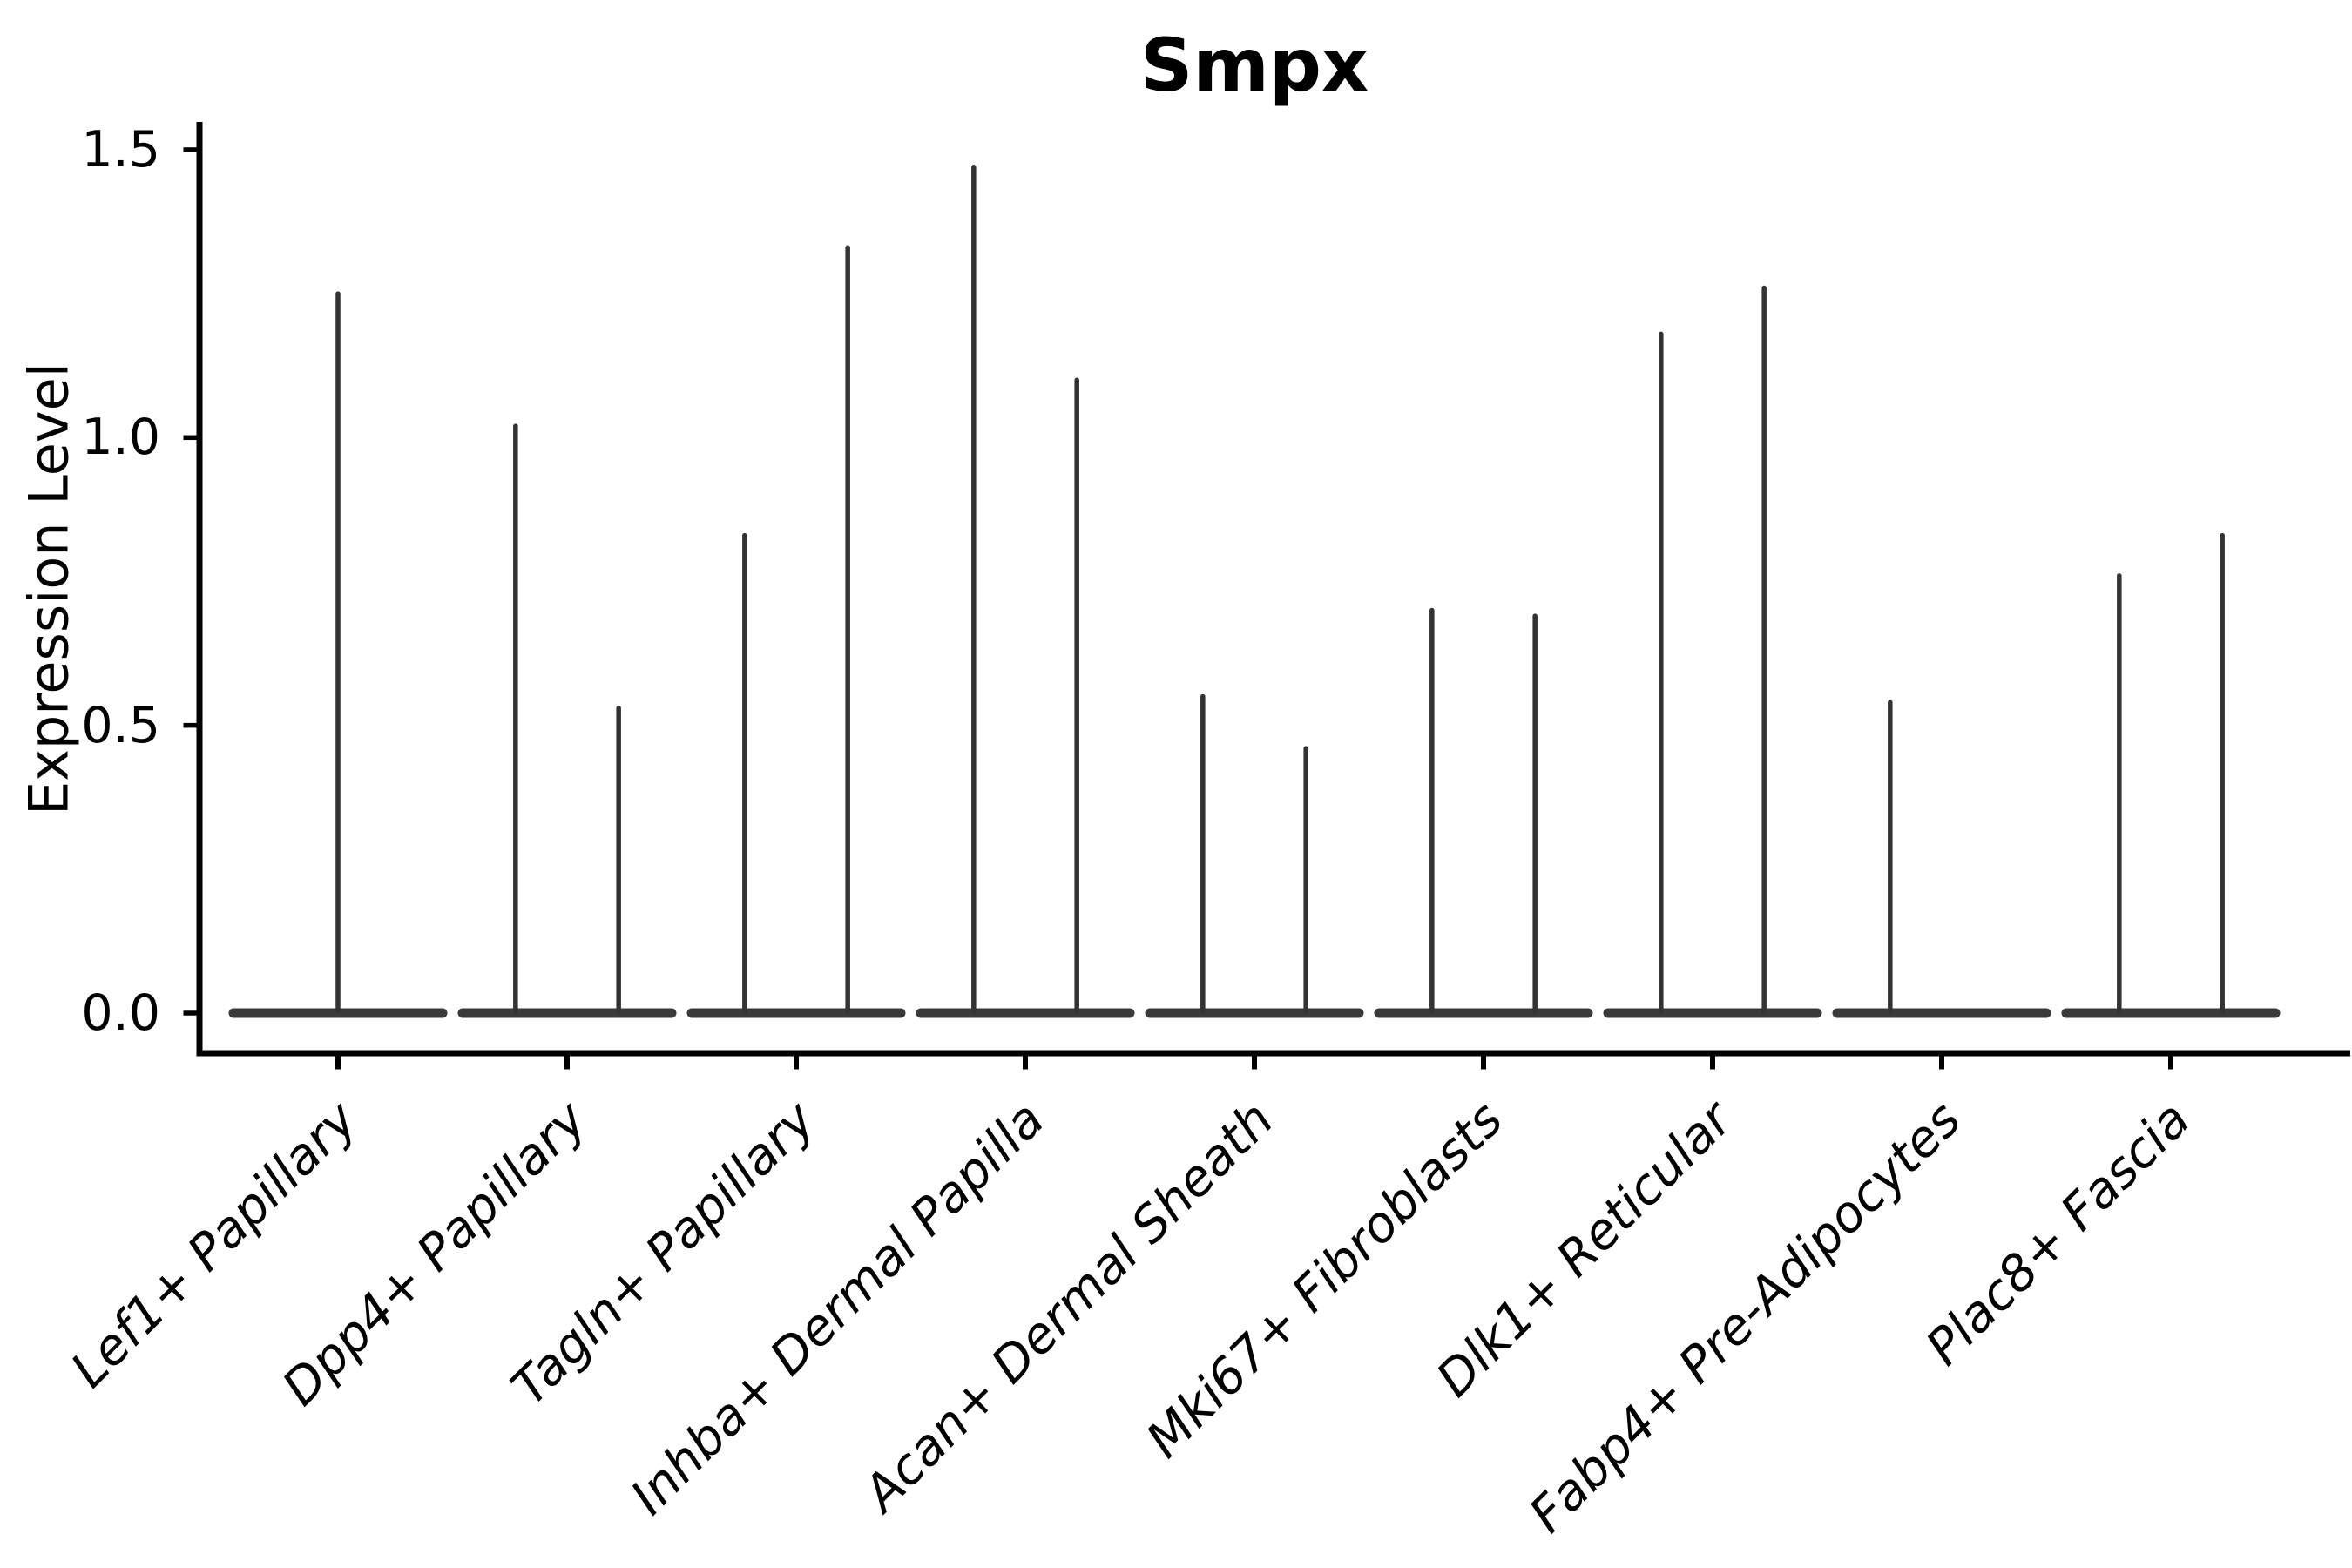  What do you see at coordinates (120, 150) in the screenshot?
I see `y-tick-label: 1.5` at bounding box center [120, 150].